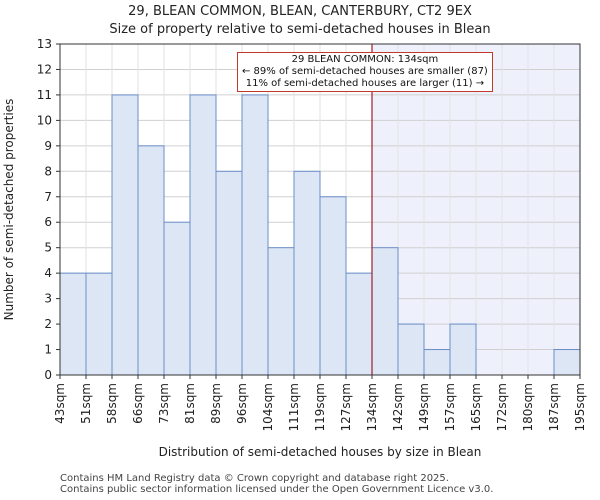  What do you see at coordinates (48, 350) in the screenshot?
I see `y-tick-label: 1` at bounding box center [48, 350].